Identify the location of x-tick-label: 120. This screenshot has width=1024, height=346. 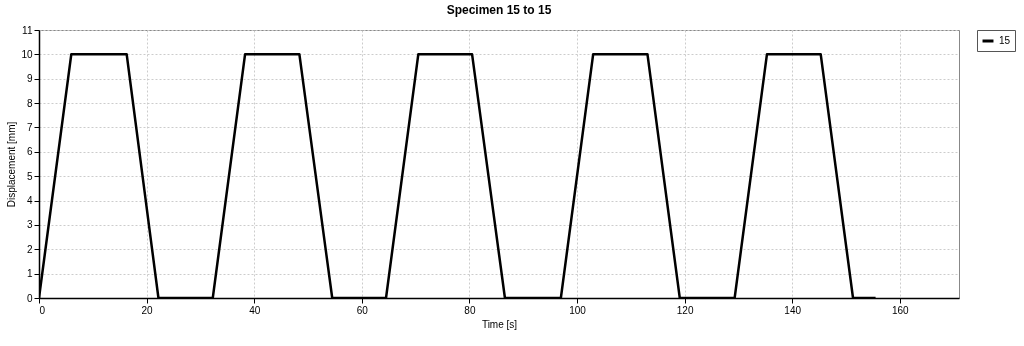
(685, 310).